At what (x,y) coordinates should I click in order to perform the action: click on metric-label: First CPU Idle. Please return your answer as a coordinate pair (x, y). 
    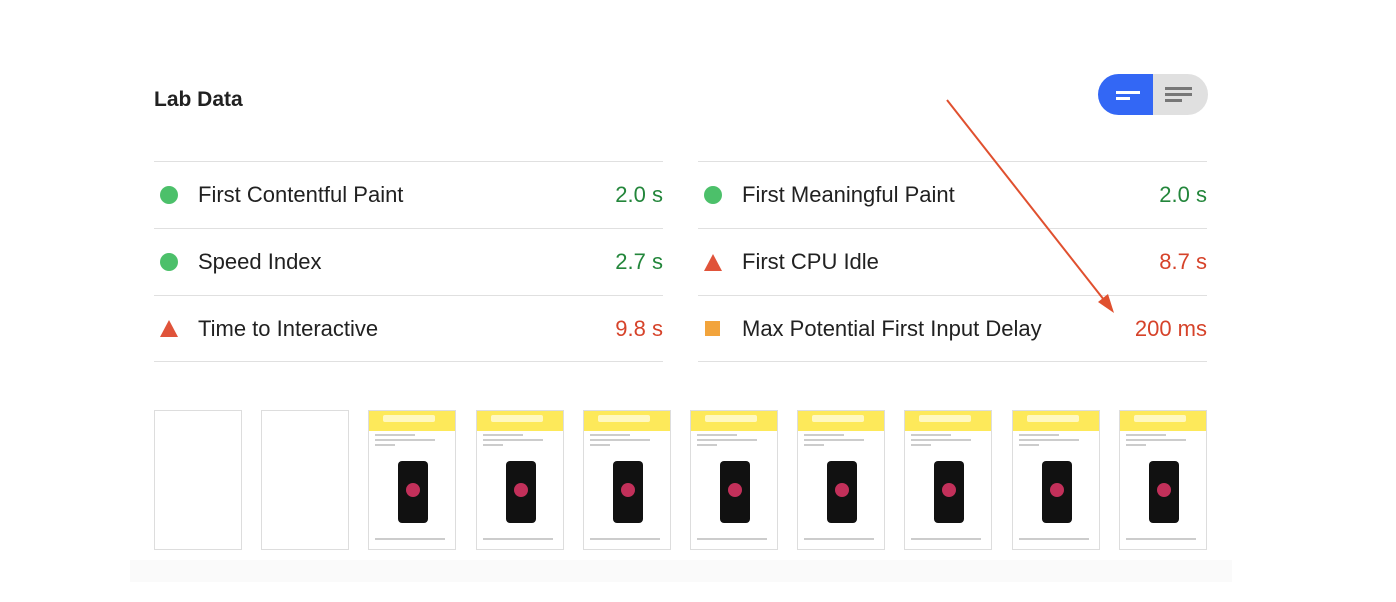
    Looking at the image, I should click on (810, 261).